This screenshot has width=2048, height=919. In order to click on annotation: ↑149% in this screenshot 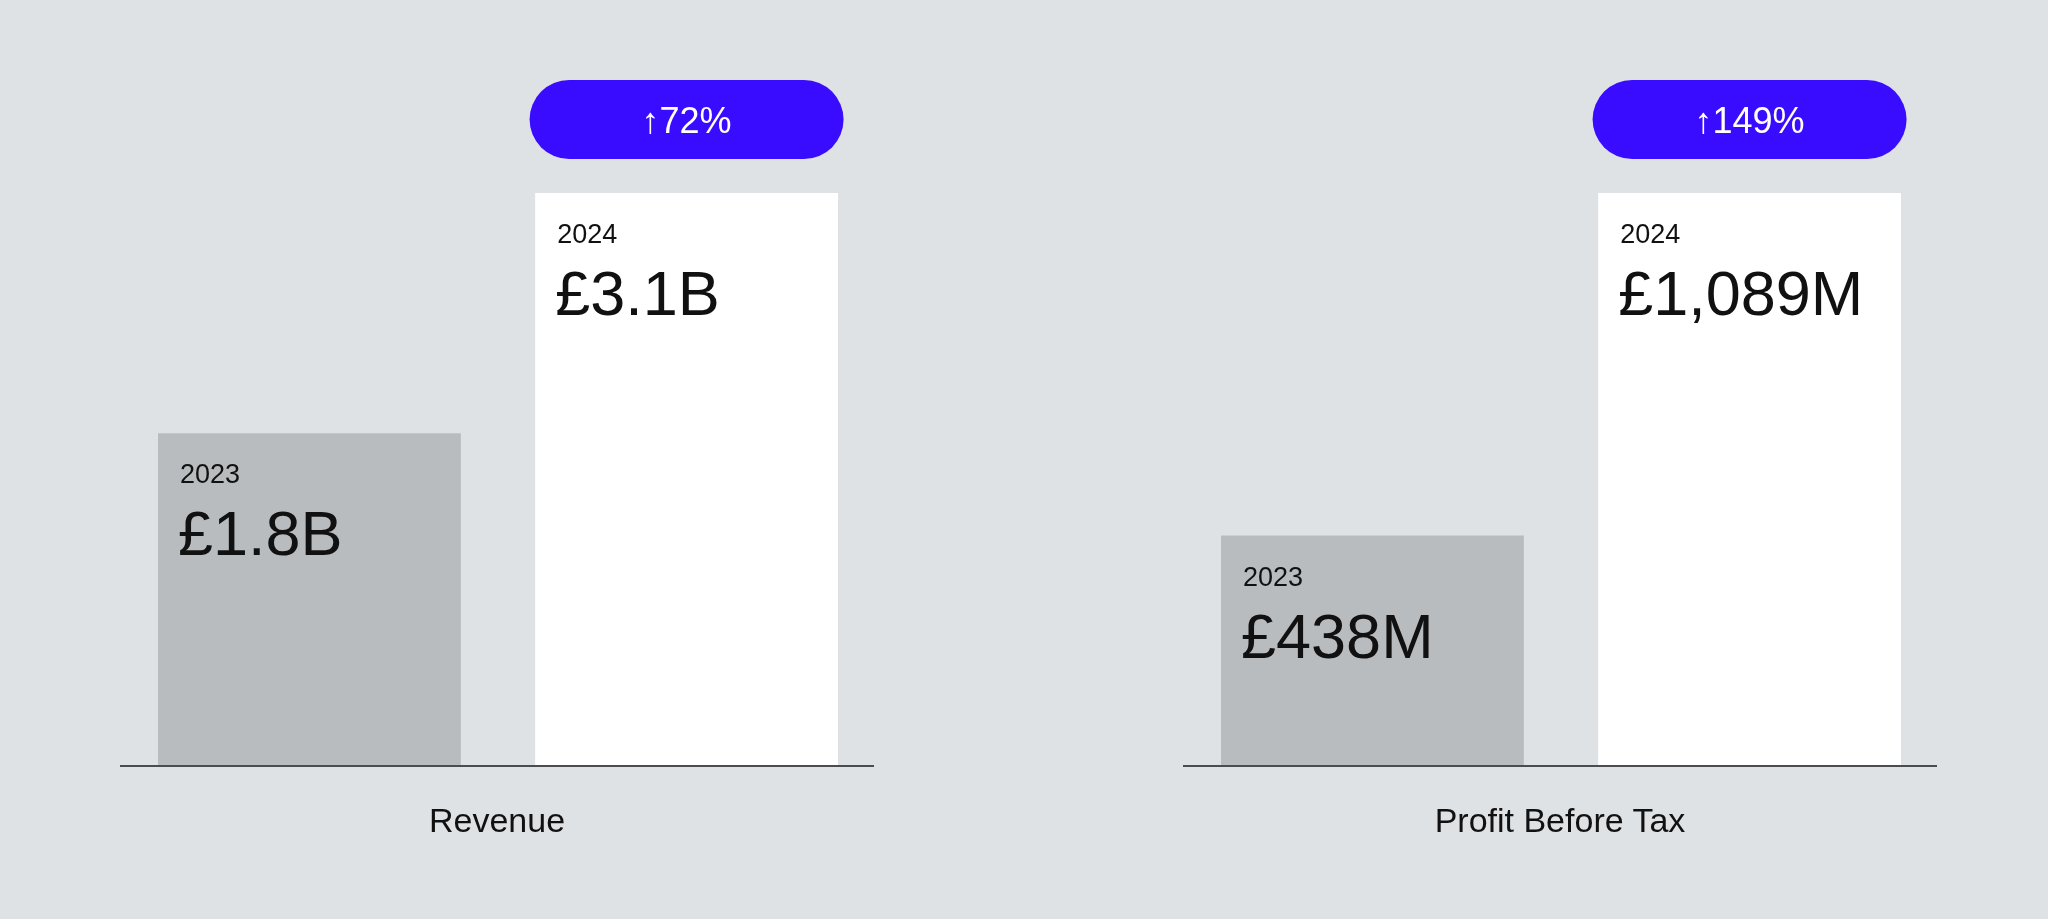, I will do `click(1749, 120)`.